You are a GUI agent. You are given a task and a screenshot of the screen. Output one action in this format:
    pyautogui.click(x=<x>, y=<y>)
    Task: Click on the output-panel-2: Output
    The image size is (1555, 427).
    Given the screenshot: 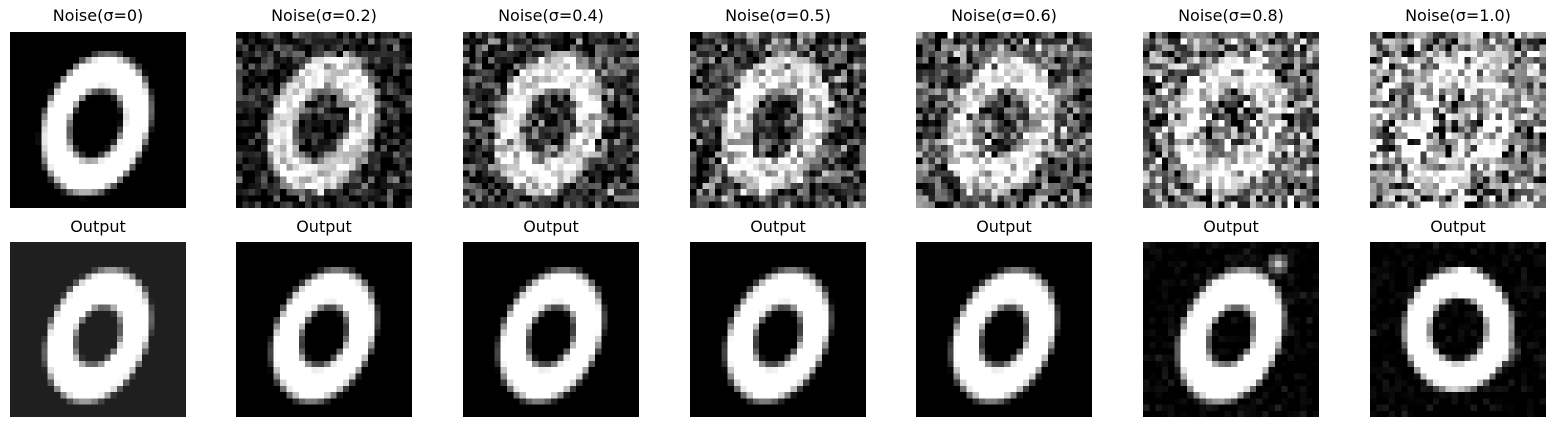 What is the action you would take?
    pyautogui.click(x=551, y=317)
    